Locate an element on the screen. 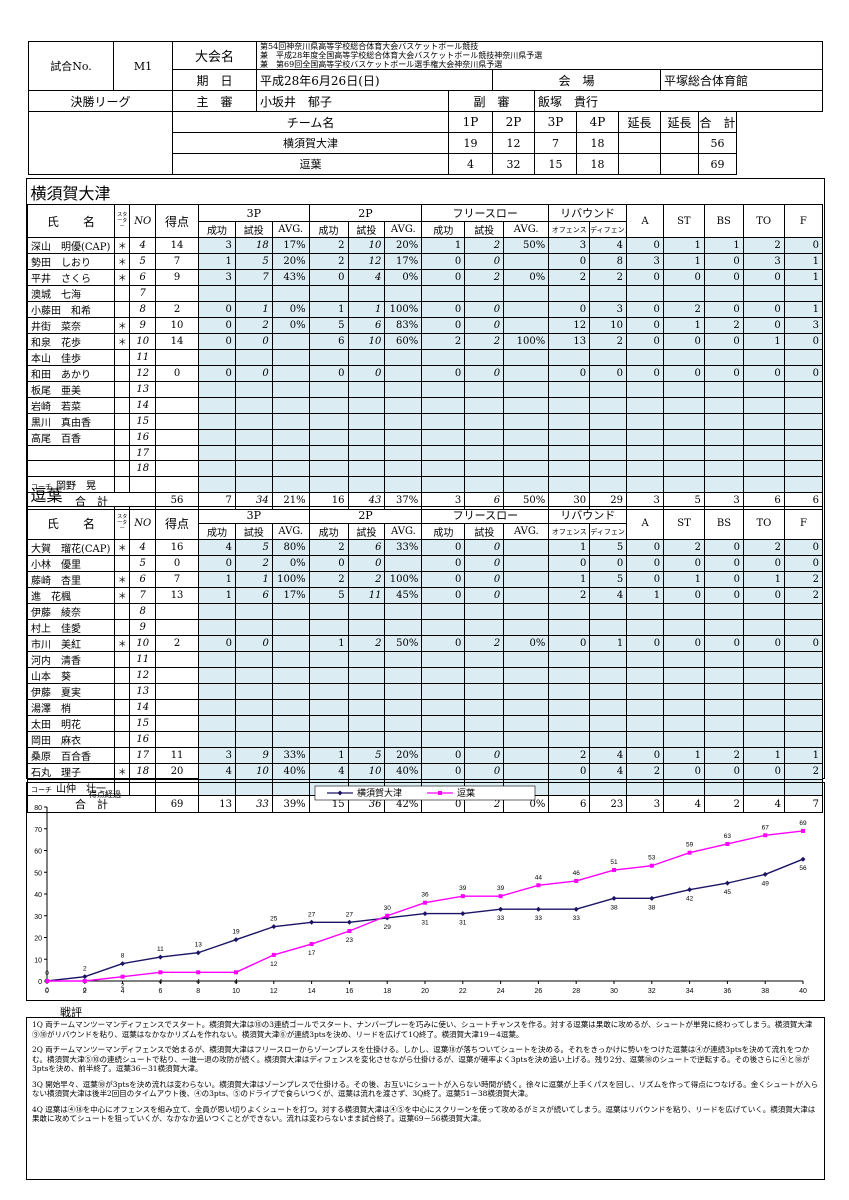 This screenshot has height=1200, width=849. venue-value: 平塚総合体育館 is located at coordinates (742, 80).